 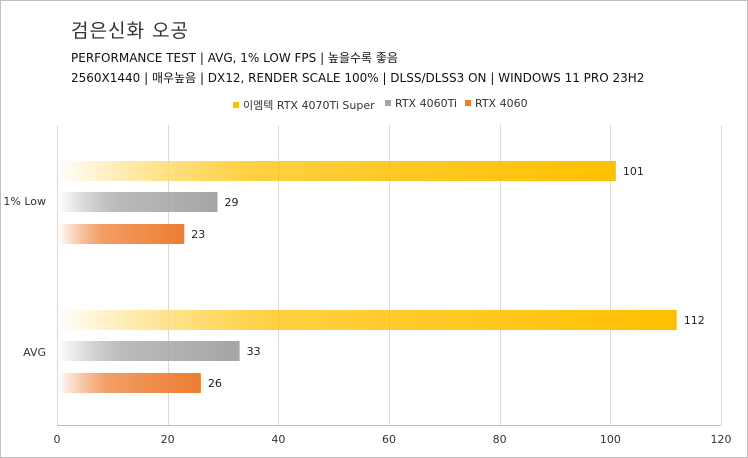 What do you see at coordinates (34, 352) in the screenshot?
I see `category-label-1: AVG` at bounding box center [34, 352].